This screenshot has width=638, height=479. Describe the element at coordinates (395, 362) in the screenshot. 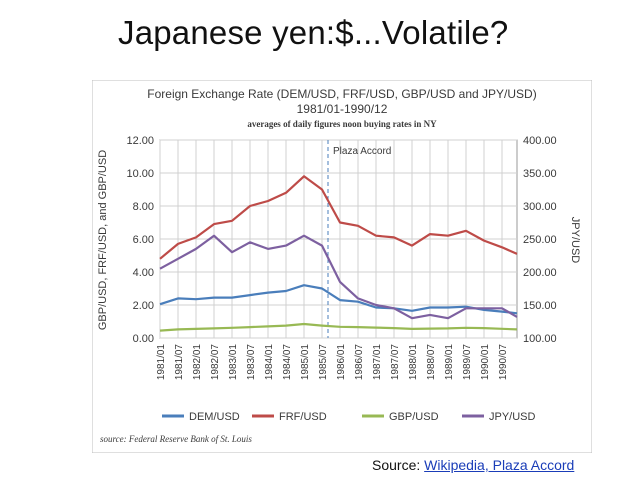

I see `x-tick-label: 1987/07` at that location.